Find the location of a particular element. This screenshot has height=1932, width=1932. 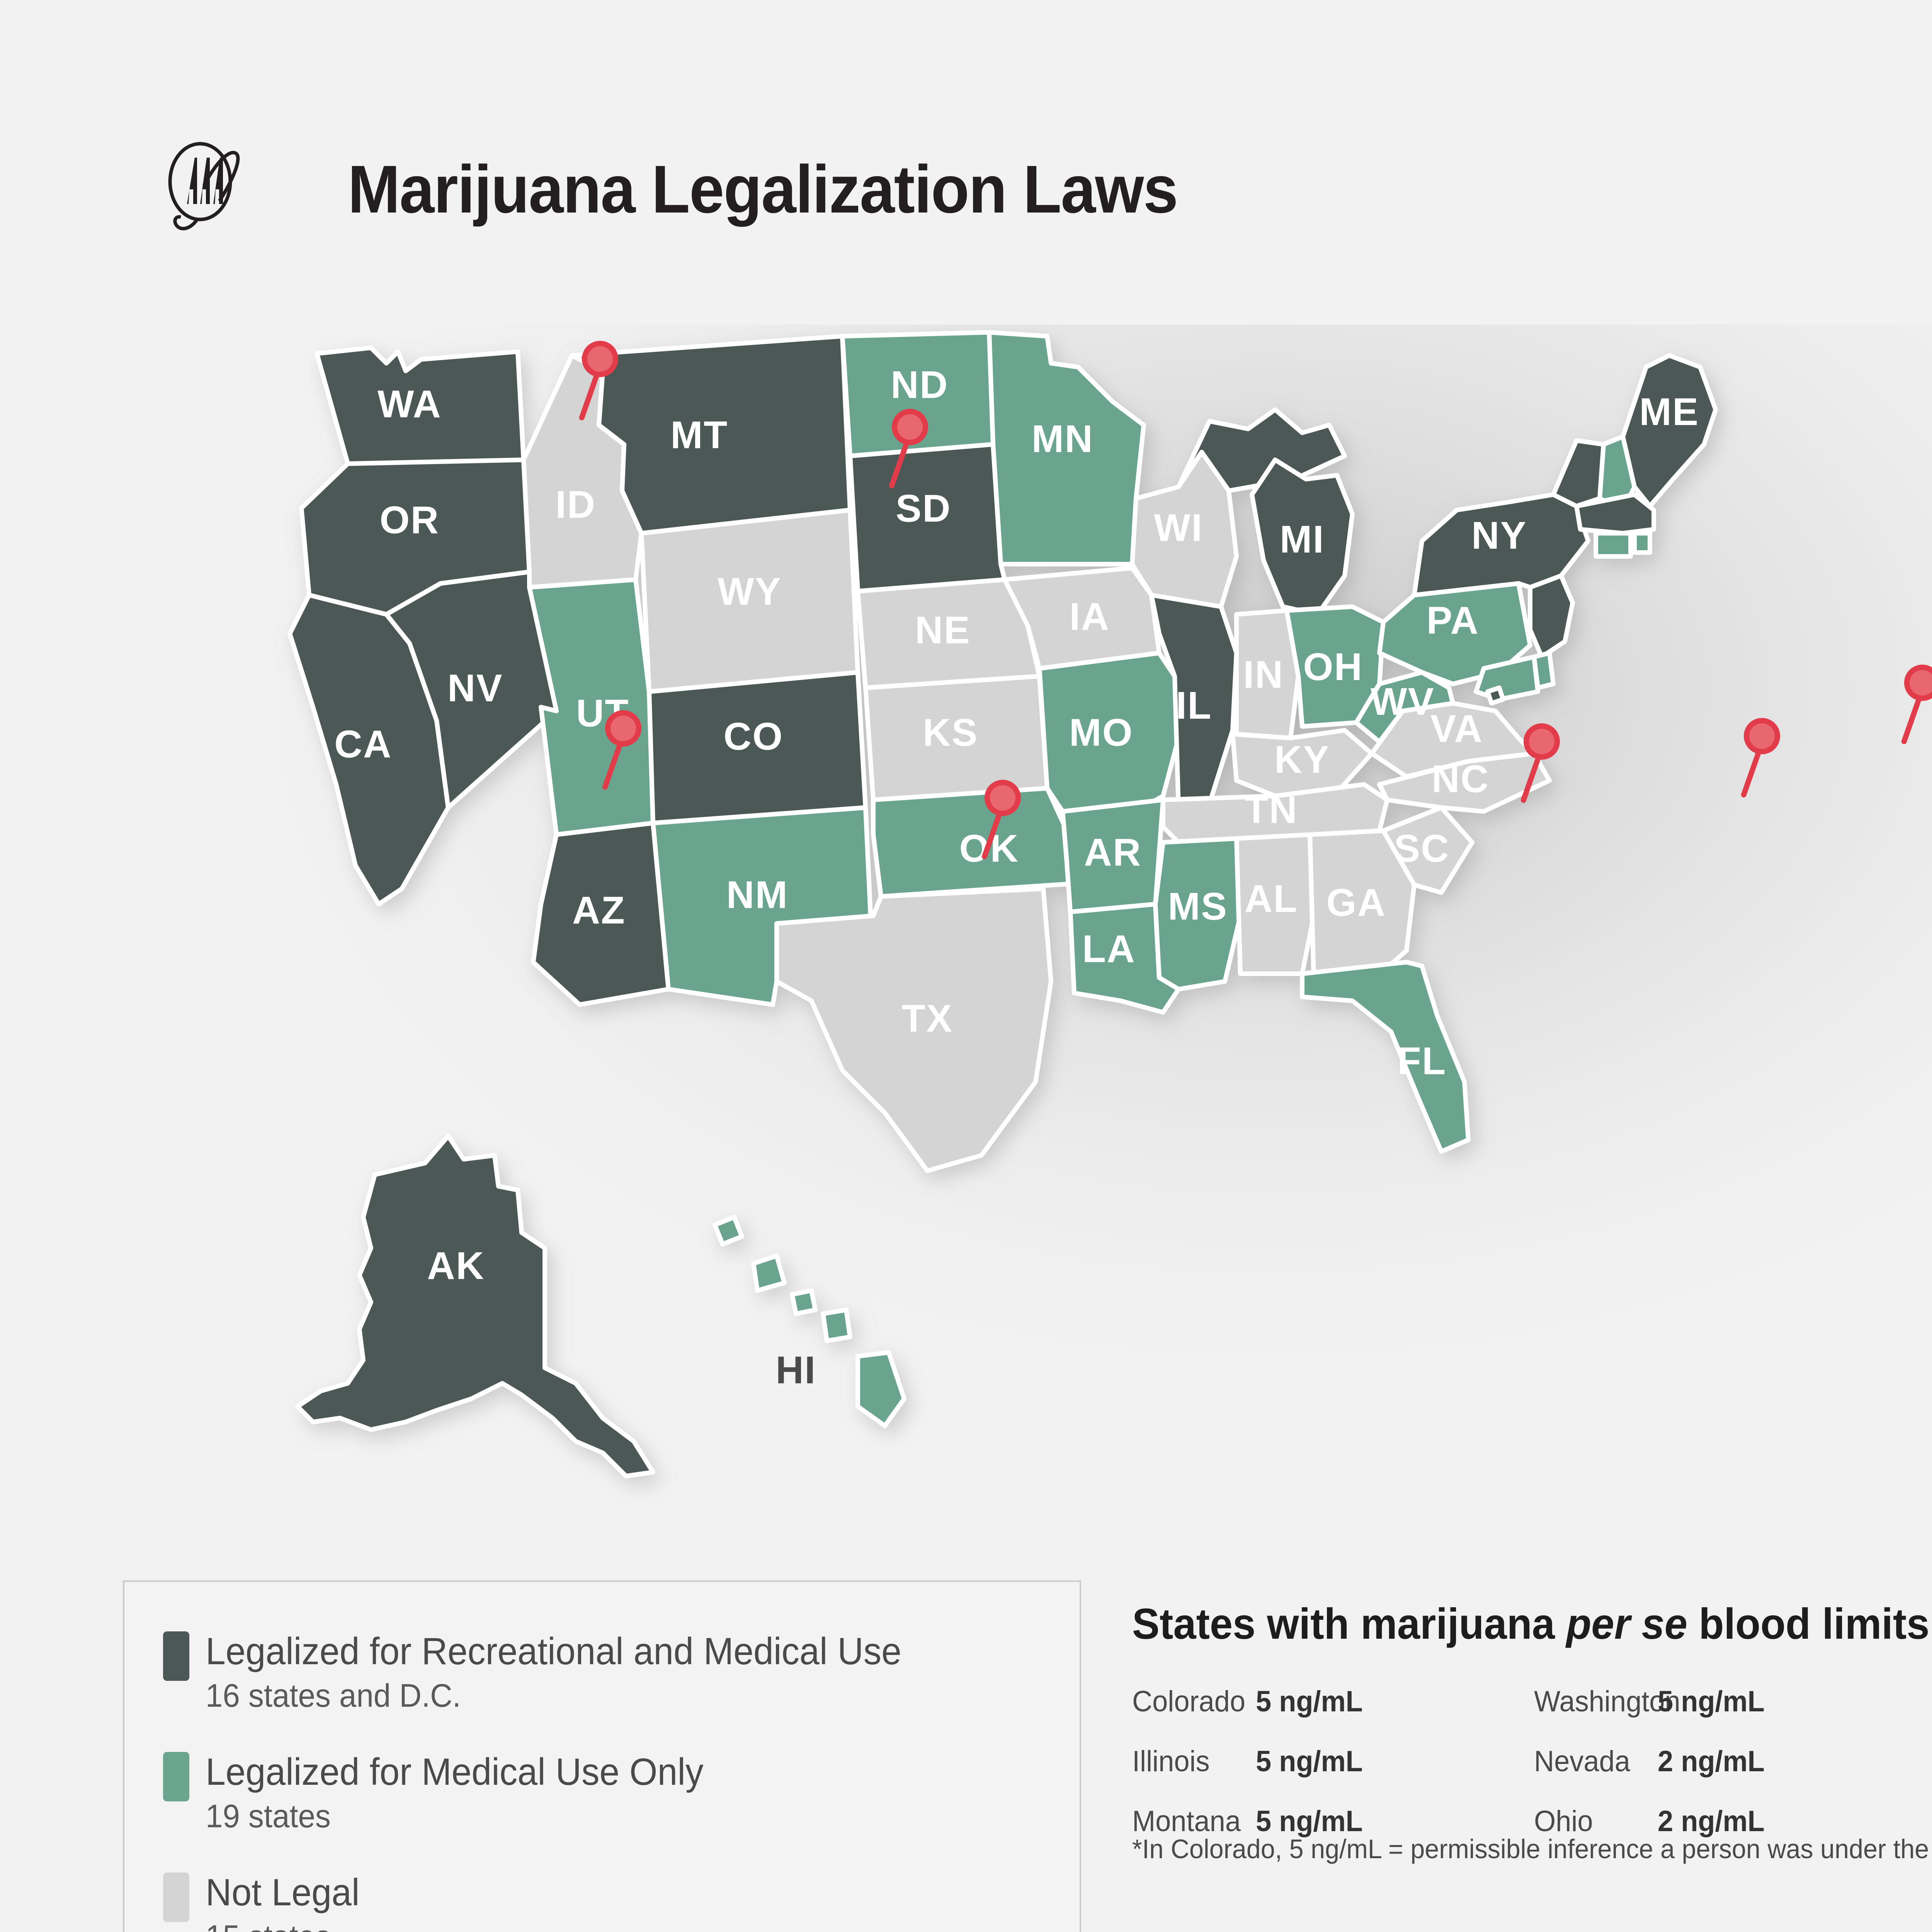

map-label-CO: CO is located at coordinates (754, 737).